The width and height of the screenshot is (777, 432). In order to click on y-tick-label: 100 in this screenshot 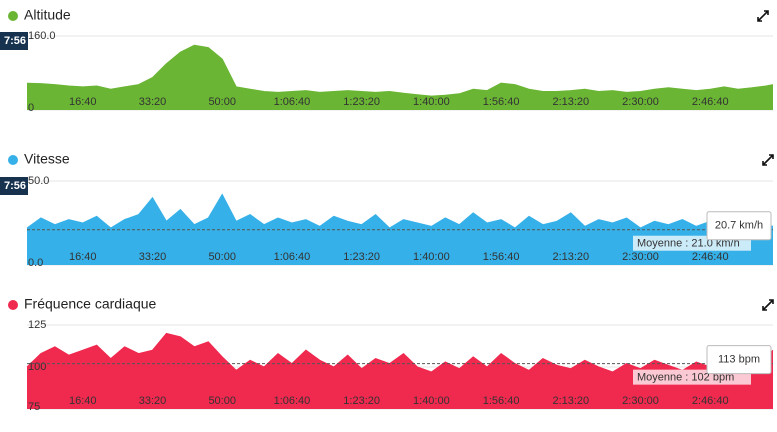, I will do `click(37, 367)`.